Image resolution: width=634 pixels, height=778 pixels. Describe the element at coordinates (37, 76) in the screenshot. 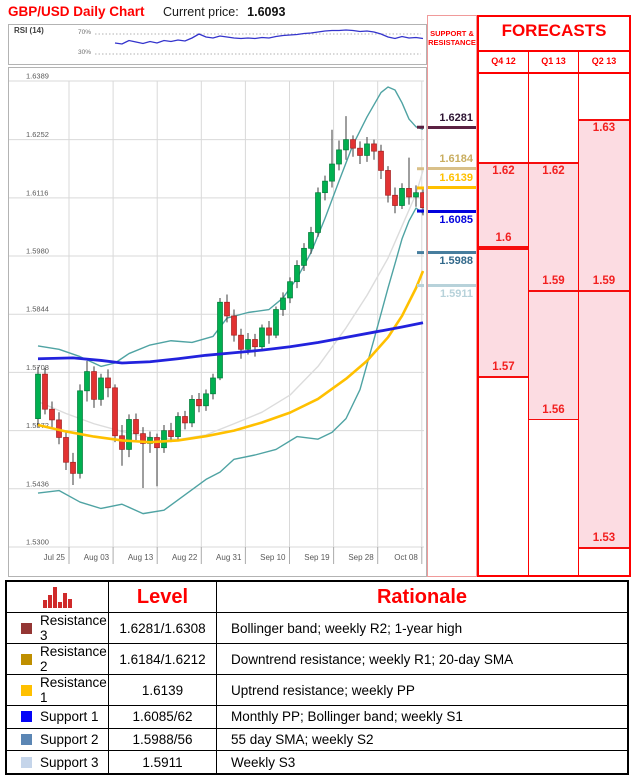

I see `price-tick-label: 1.6389` at that location.